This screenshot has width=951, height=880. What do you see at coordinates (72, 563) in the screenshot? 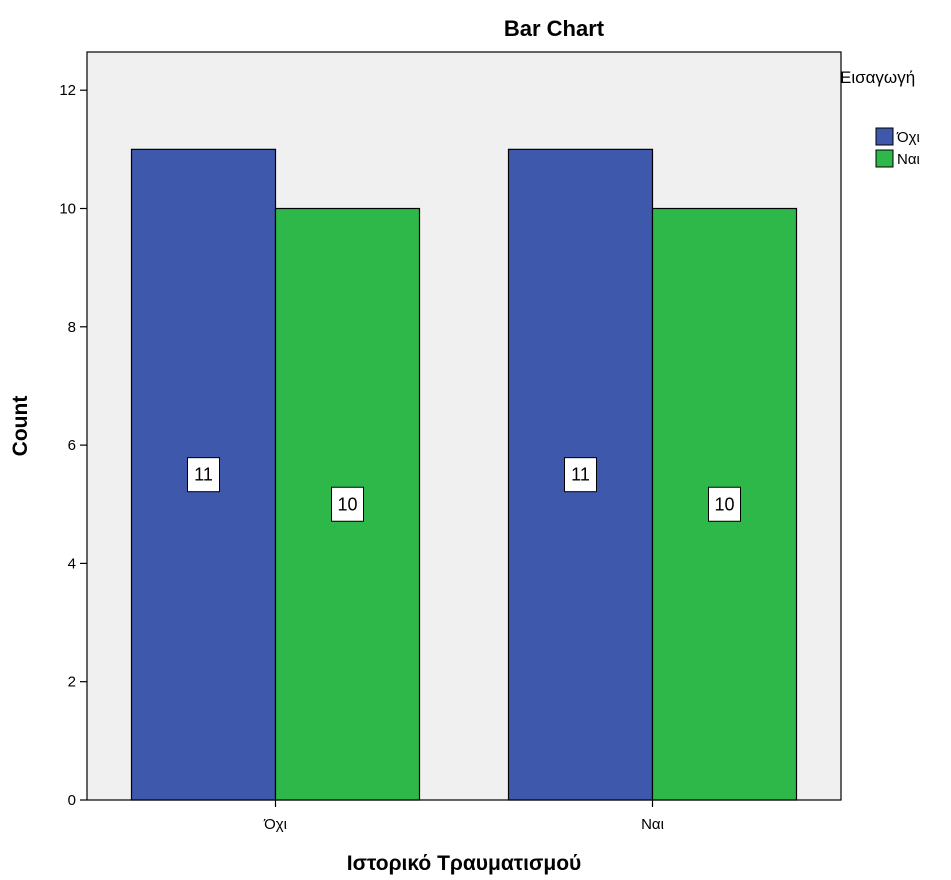
I see `y-tick-label: 4` at bounding box center [72, 563].